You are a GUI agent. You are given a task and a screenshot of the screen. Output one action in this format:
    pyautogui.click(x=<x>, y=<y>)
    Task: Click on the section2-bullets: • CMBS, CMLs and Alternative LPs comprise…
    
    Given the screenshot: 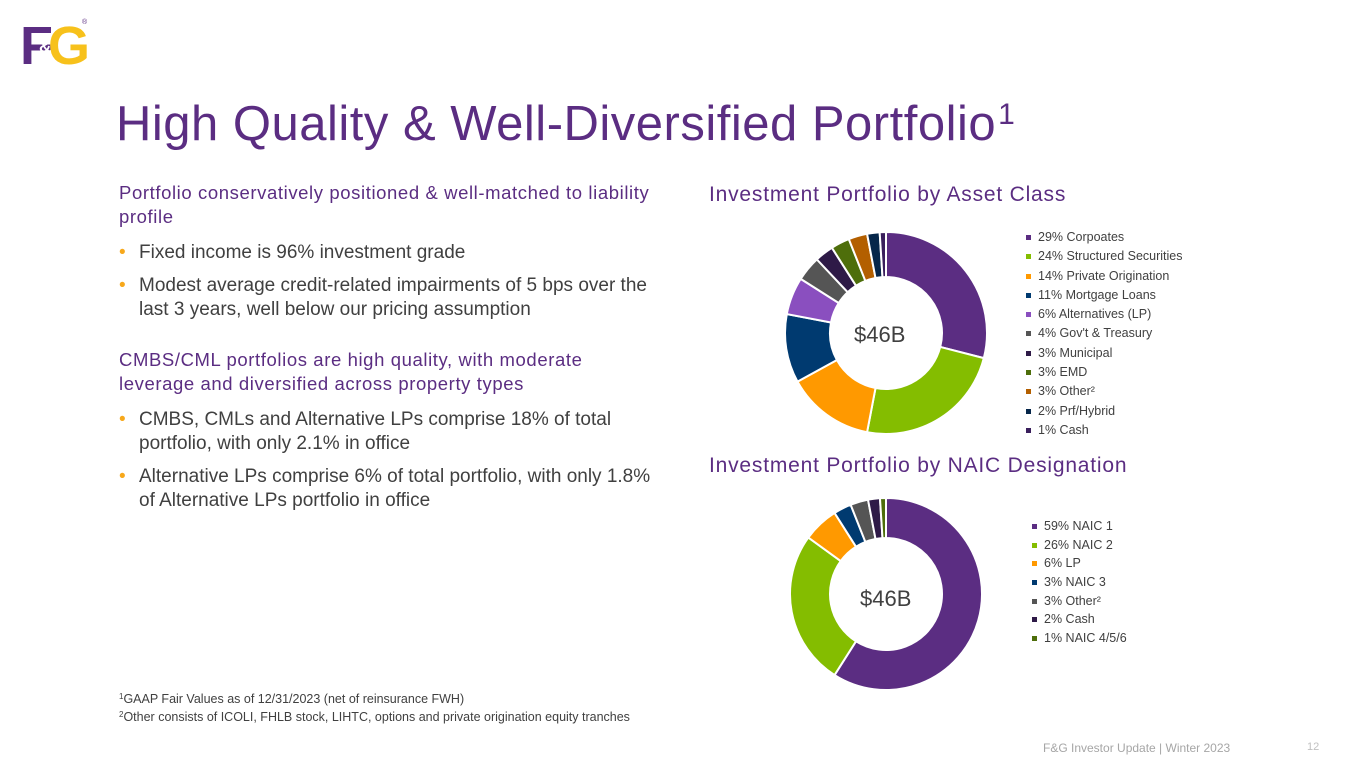 What is the action you would take?
    pyautogui.click(x=389, y=460)
    